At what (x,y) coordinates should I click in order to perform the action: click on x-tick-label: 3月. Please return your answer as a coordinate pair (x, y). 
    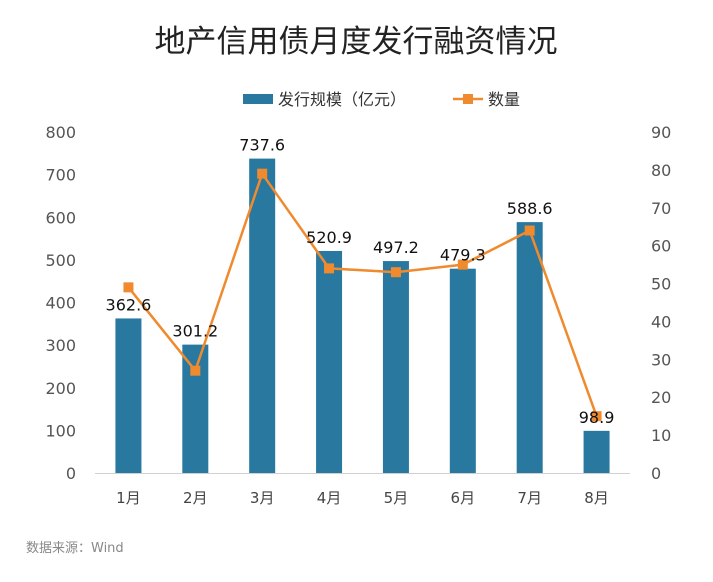
    Looking at the image, I should click on (262, 498).